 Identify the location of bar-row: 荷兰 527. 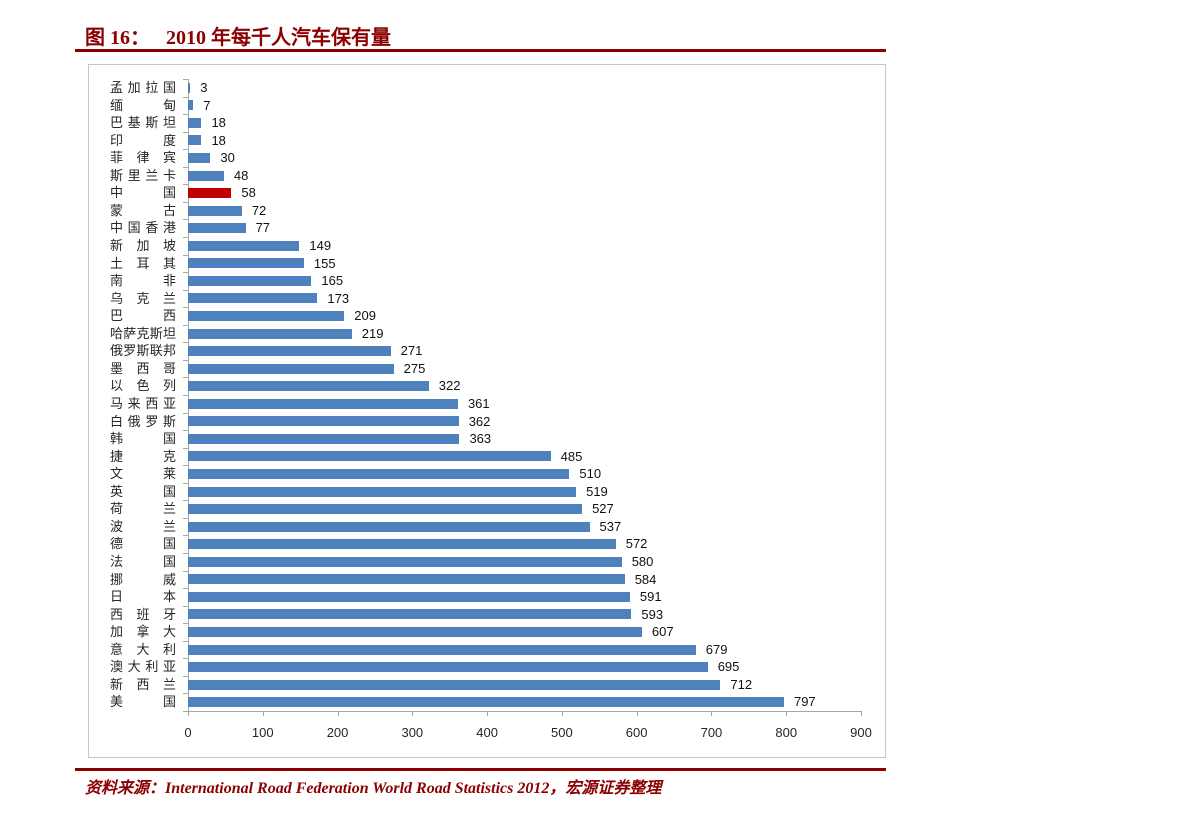
(487, 509).